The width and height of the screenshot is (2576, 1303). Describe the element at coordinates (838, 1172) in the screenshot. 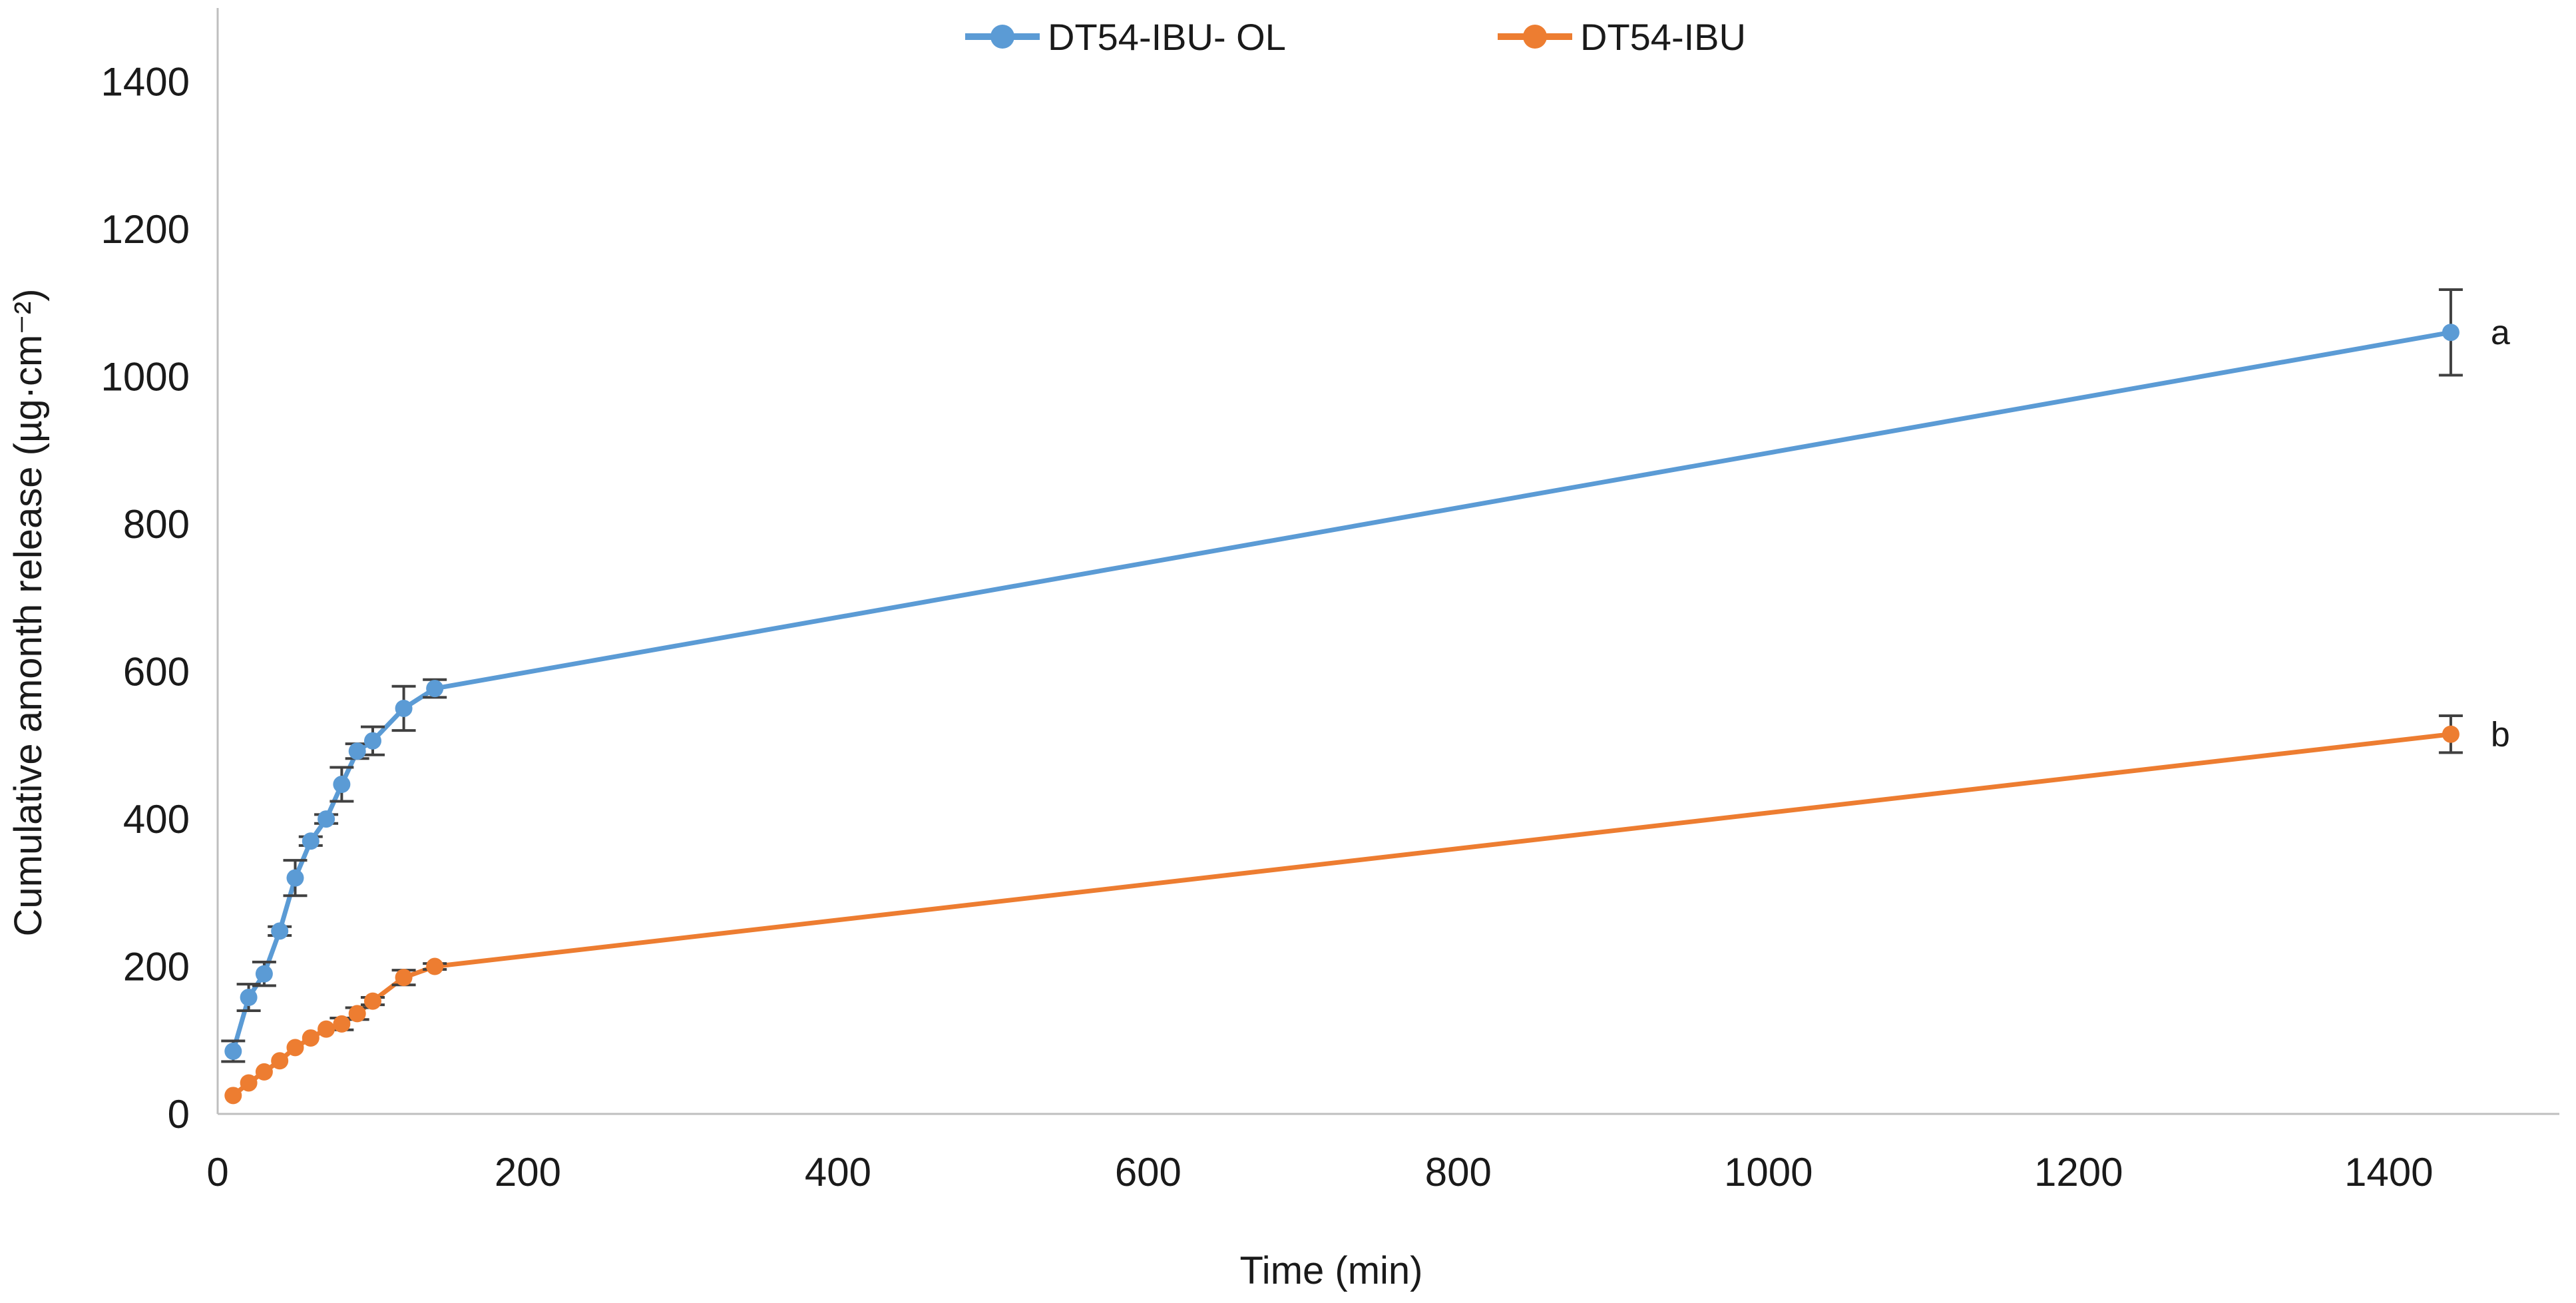

I see `x-tick-label: 400` at that location.